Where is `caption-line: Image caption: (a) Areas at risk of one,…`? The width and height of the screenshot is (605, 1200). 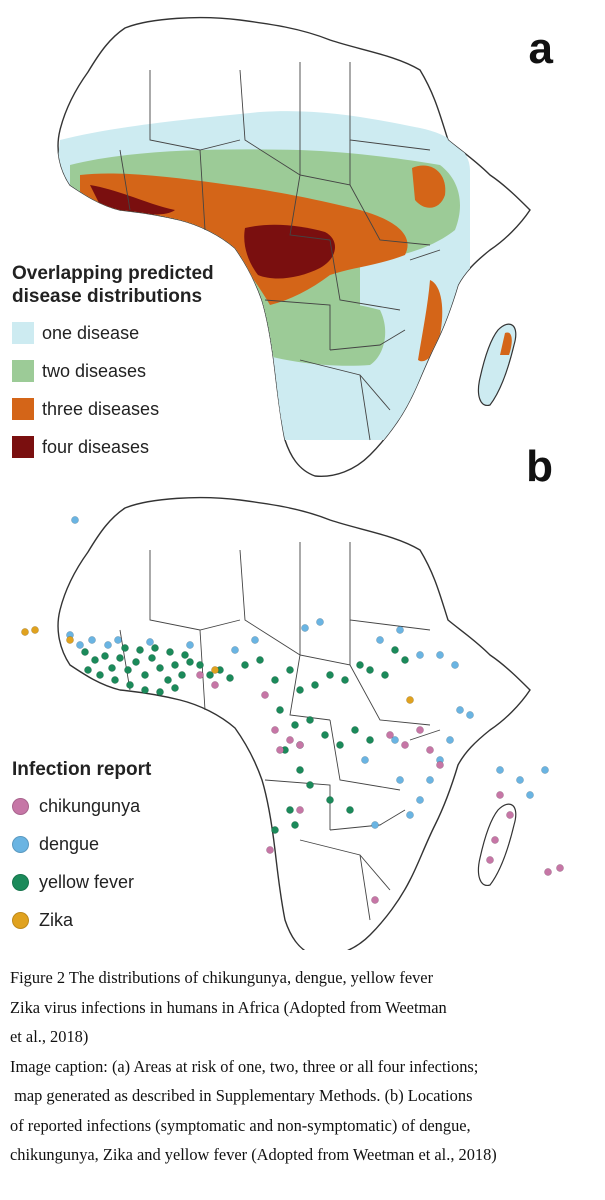
caption-line: Image caption: (a) Areas at risk of one,… is located at coordinates (305, 1067).